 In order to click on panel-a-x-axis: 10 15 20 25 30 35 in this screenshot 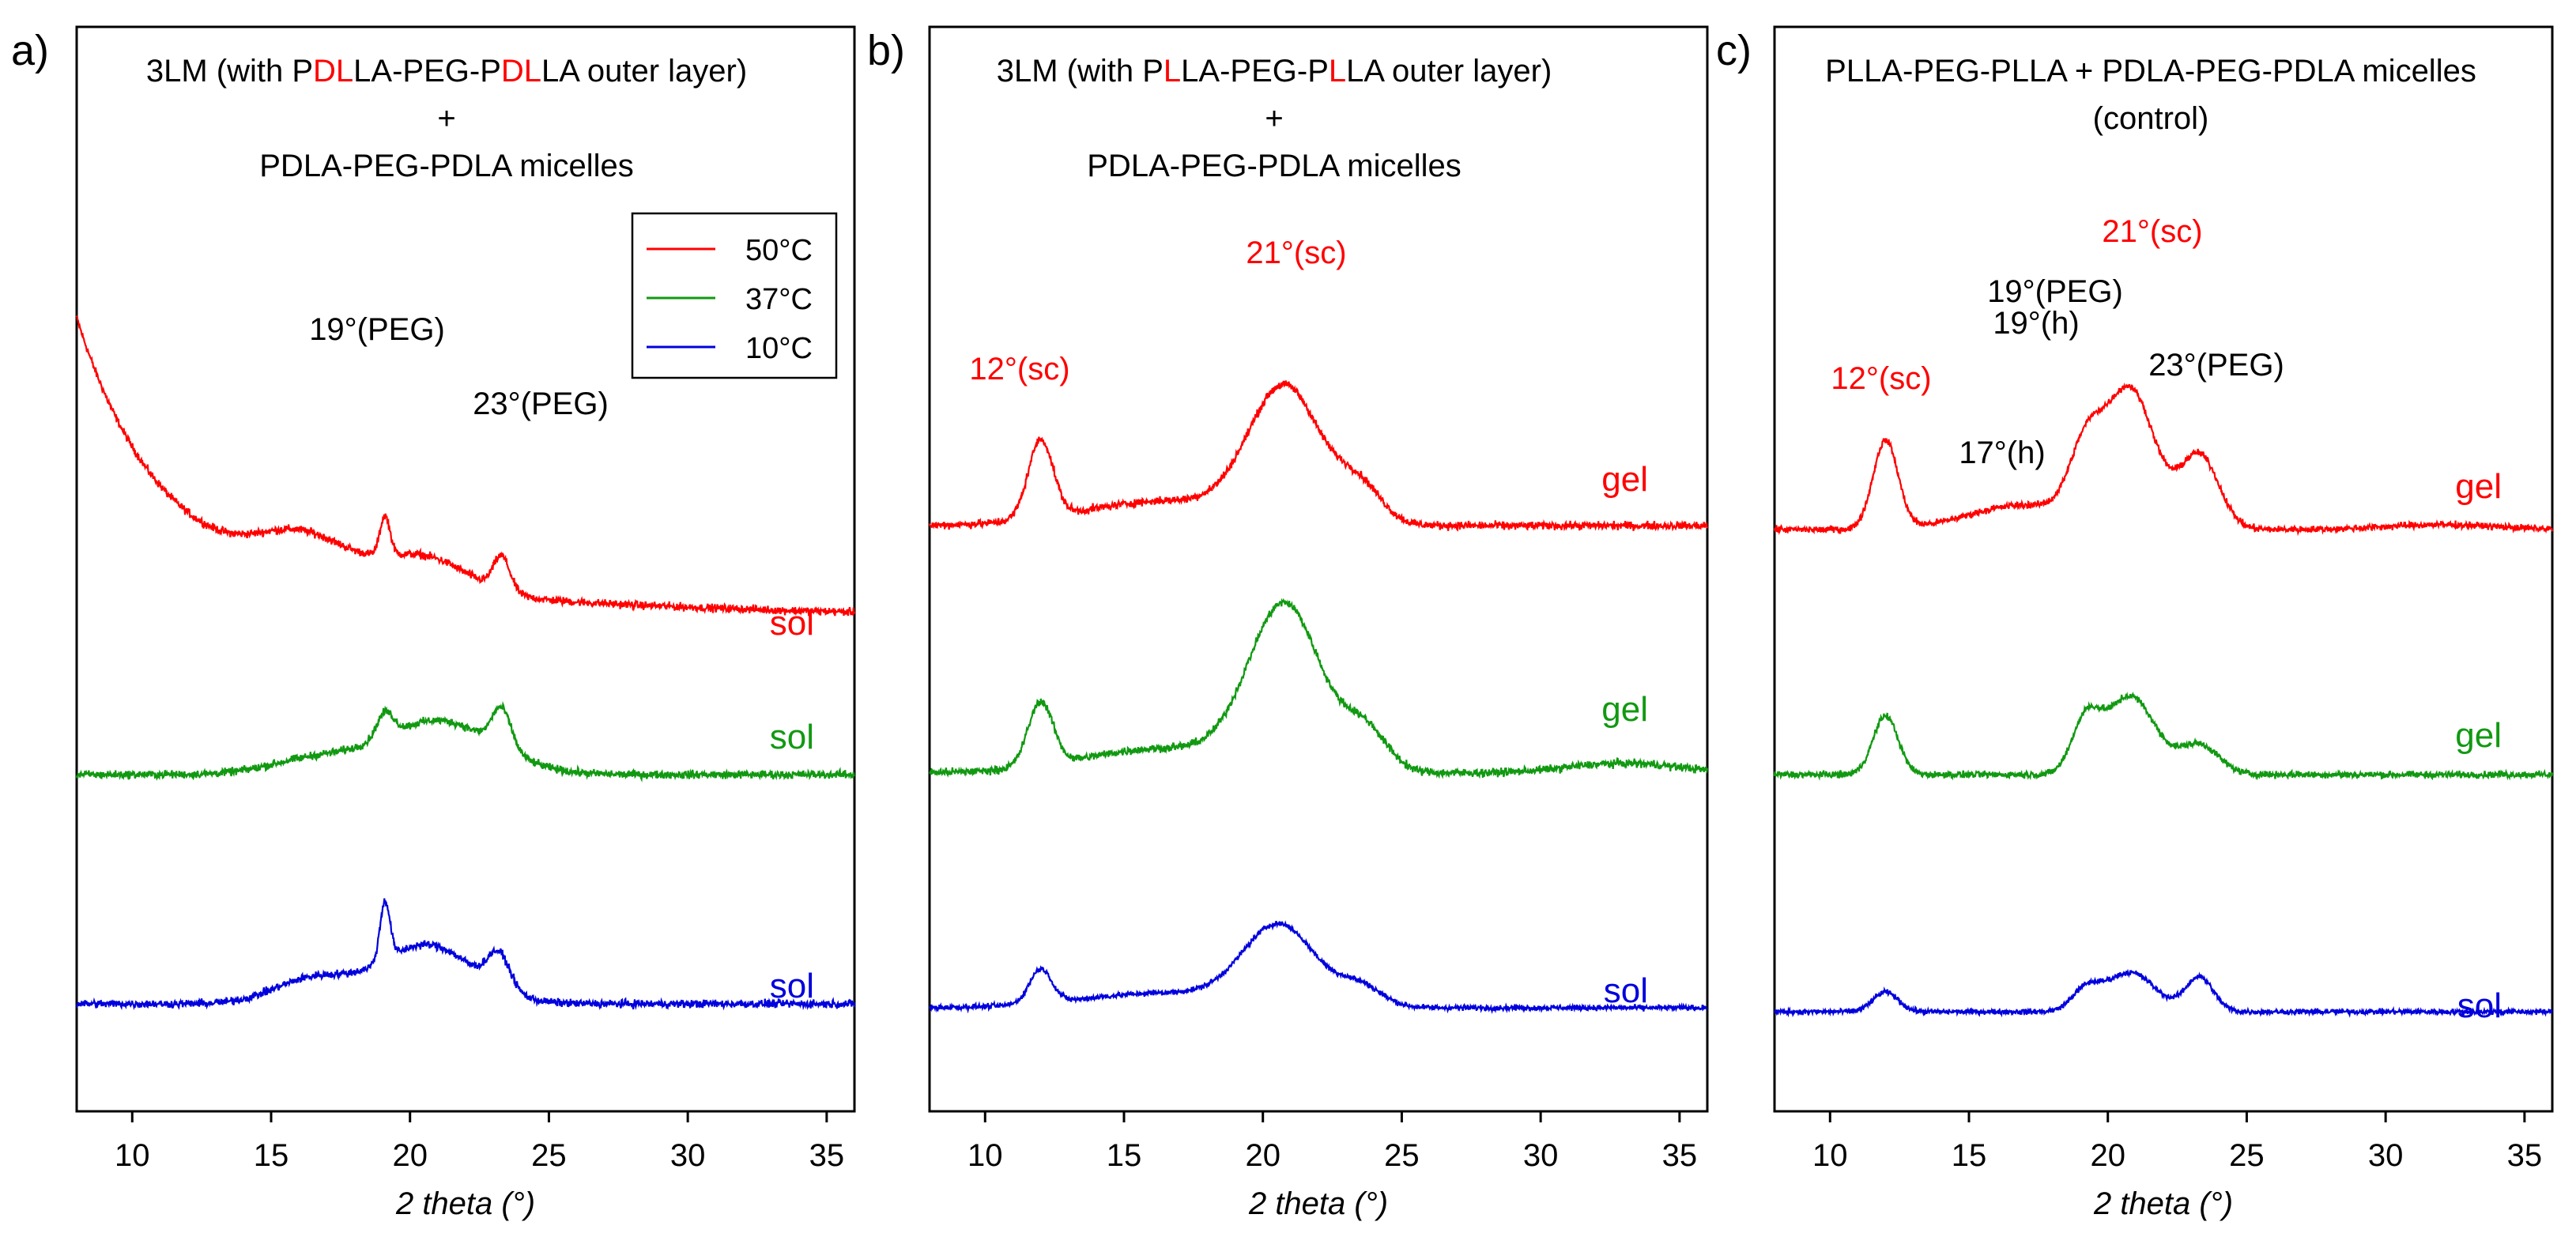, I will do `click(479, 1142)`.